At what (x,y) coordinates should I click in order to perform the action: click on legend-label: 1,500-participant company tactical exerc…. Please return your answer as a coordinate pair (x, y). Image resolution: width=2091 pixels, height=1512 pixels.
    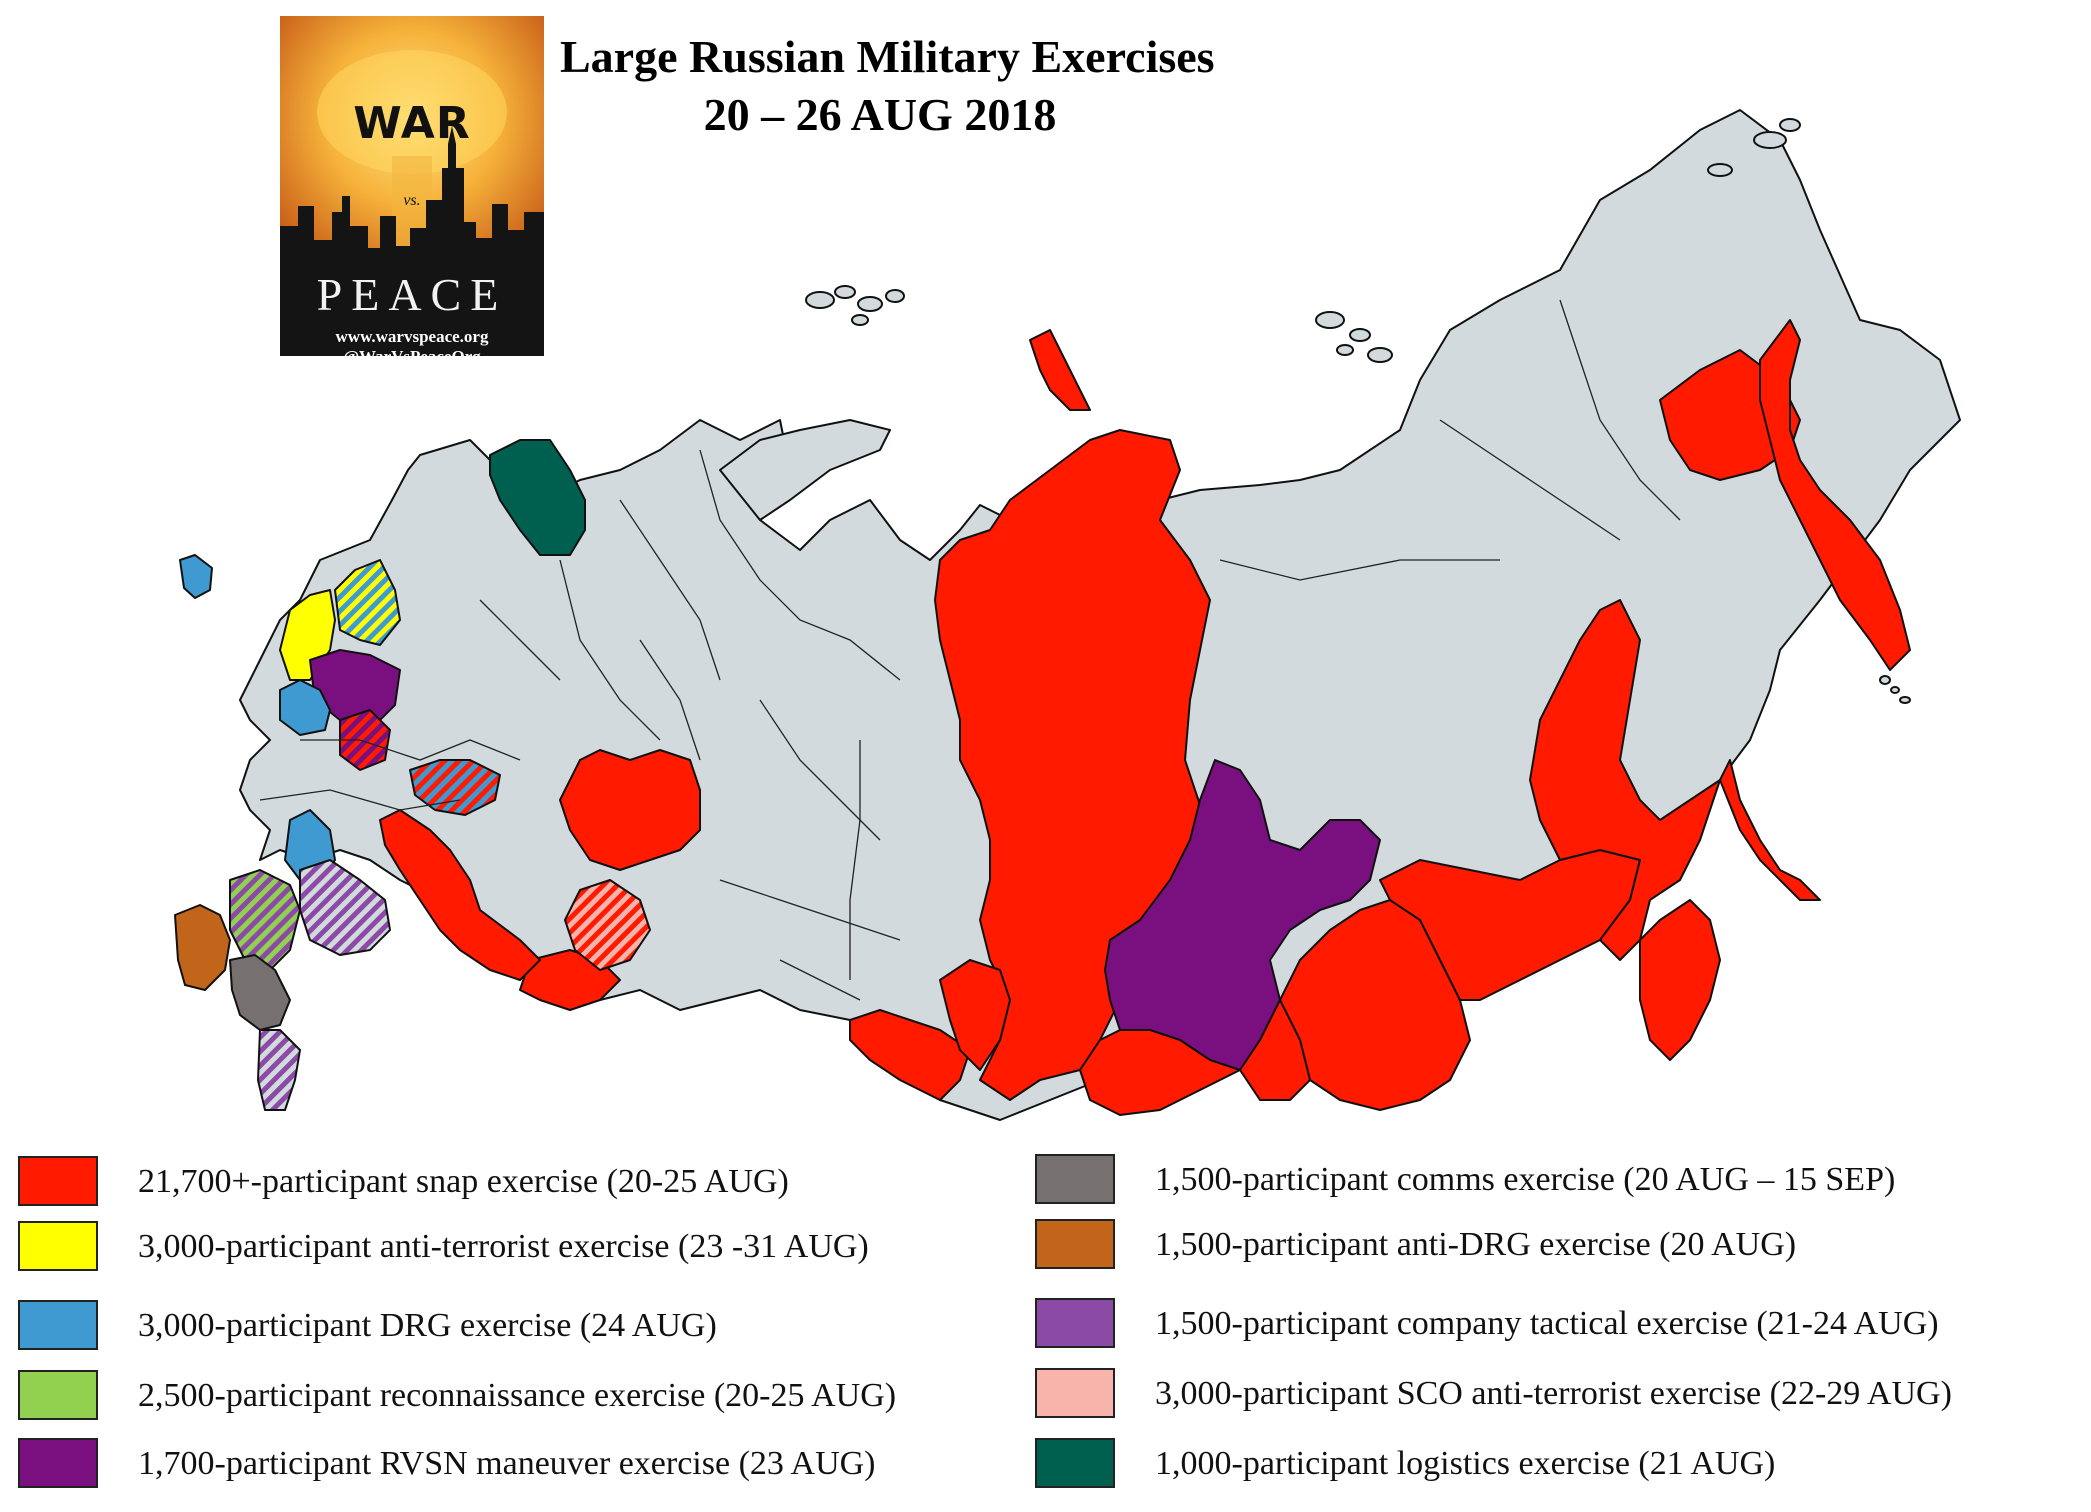
    Looking at the image, I should click on (1547, 1323).